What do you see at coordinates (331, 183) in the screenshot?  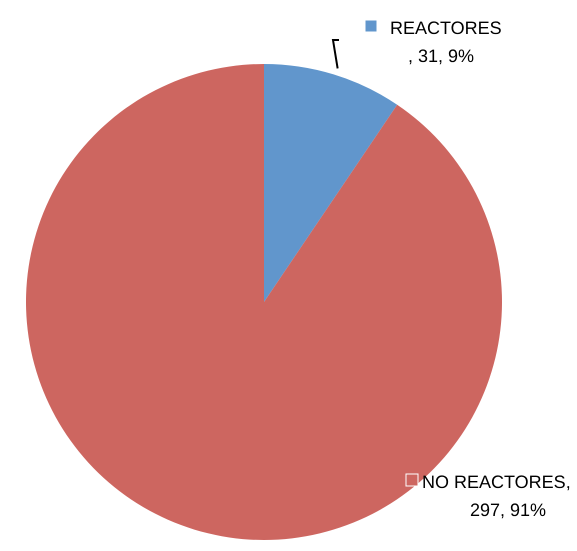 I see `pie-slice` at bounding box center [331, 183].